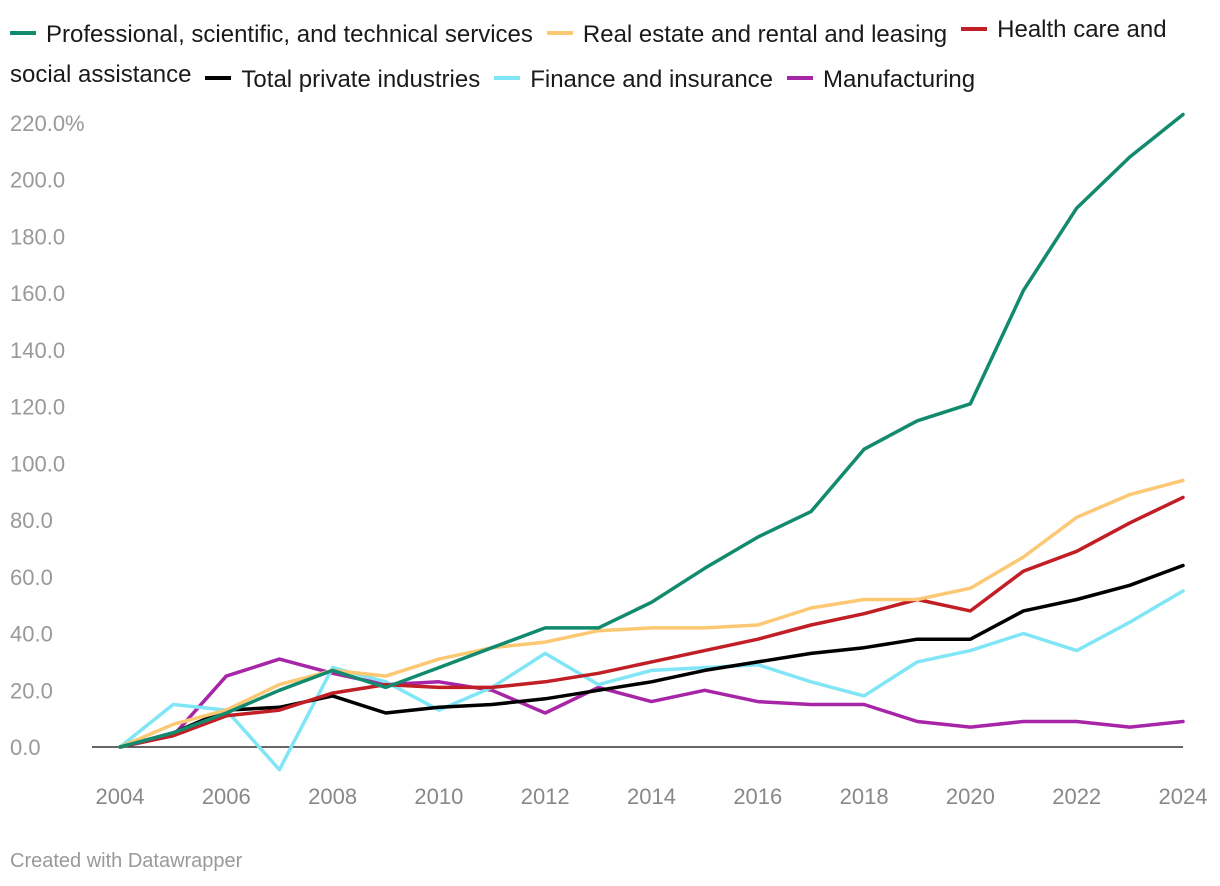  Describe the element at coordinates (31, 634) in the screenshot. I see `y-tick-label: 40.0` at that location.